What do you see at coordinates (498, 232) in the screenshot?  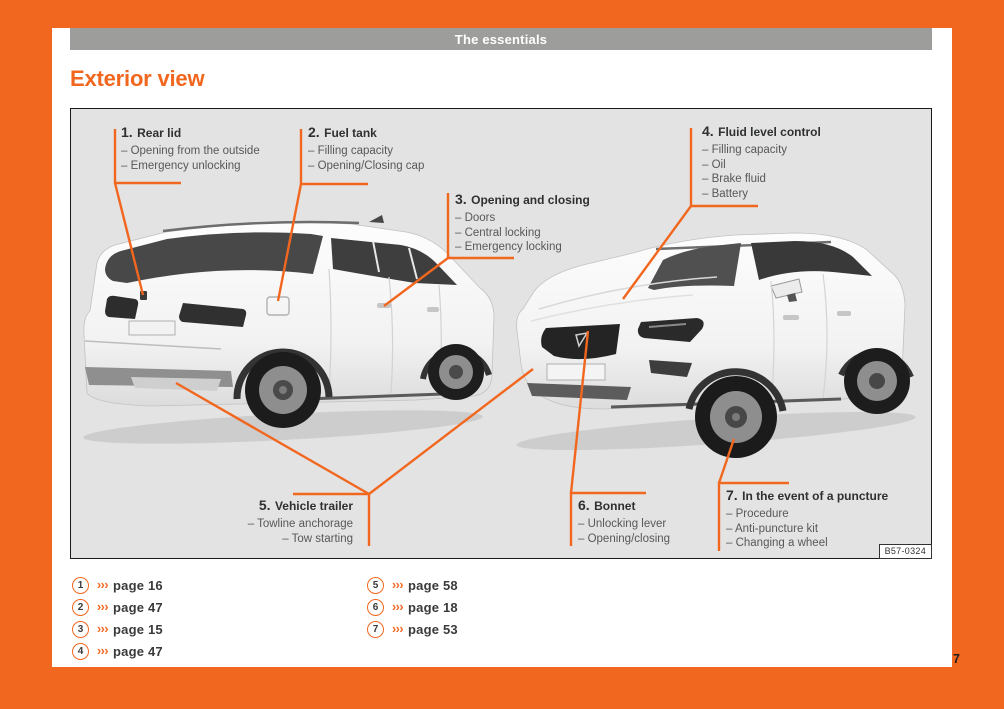 I see `callout-item: – Central locking` at bounding box center [498, 232].